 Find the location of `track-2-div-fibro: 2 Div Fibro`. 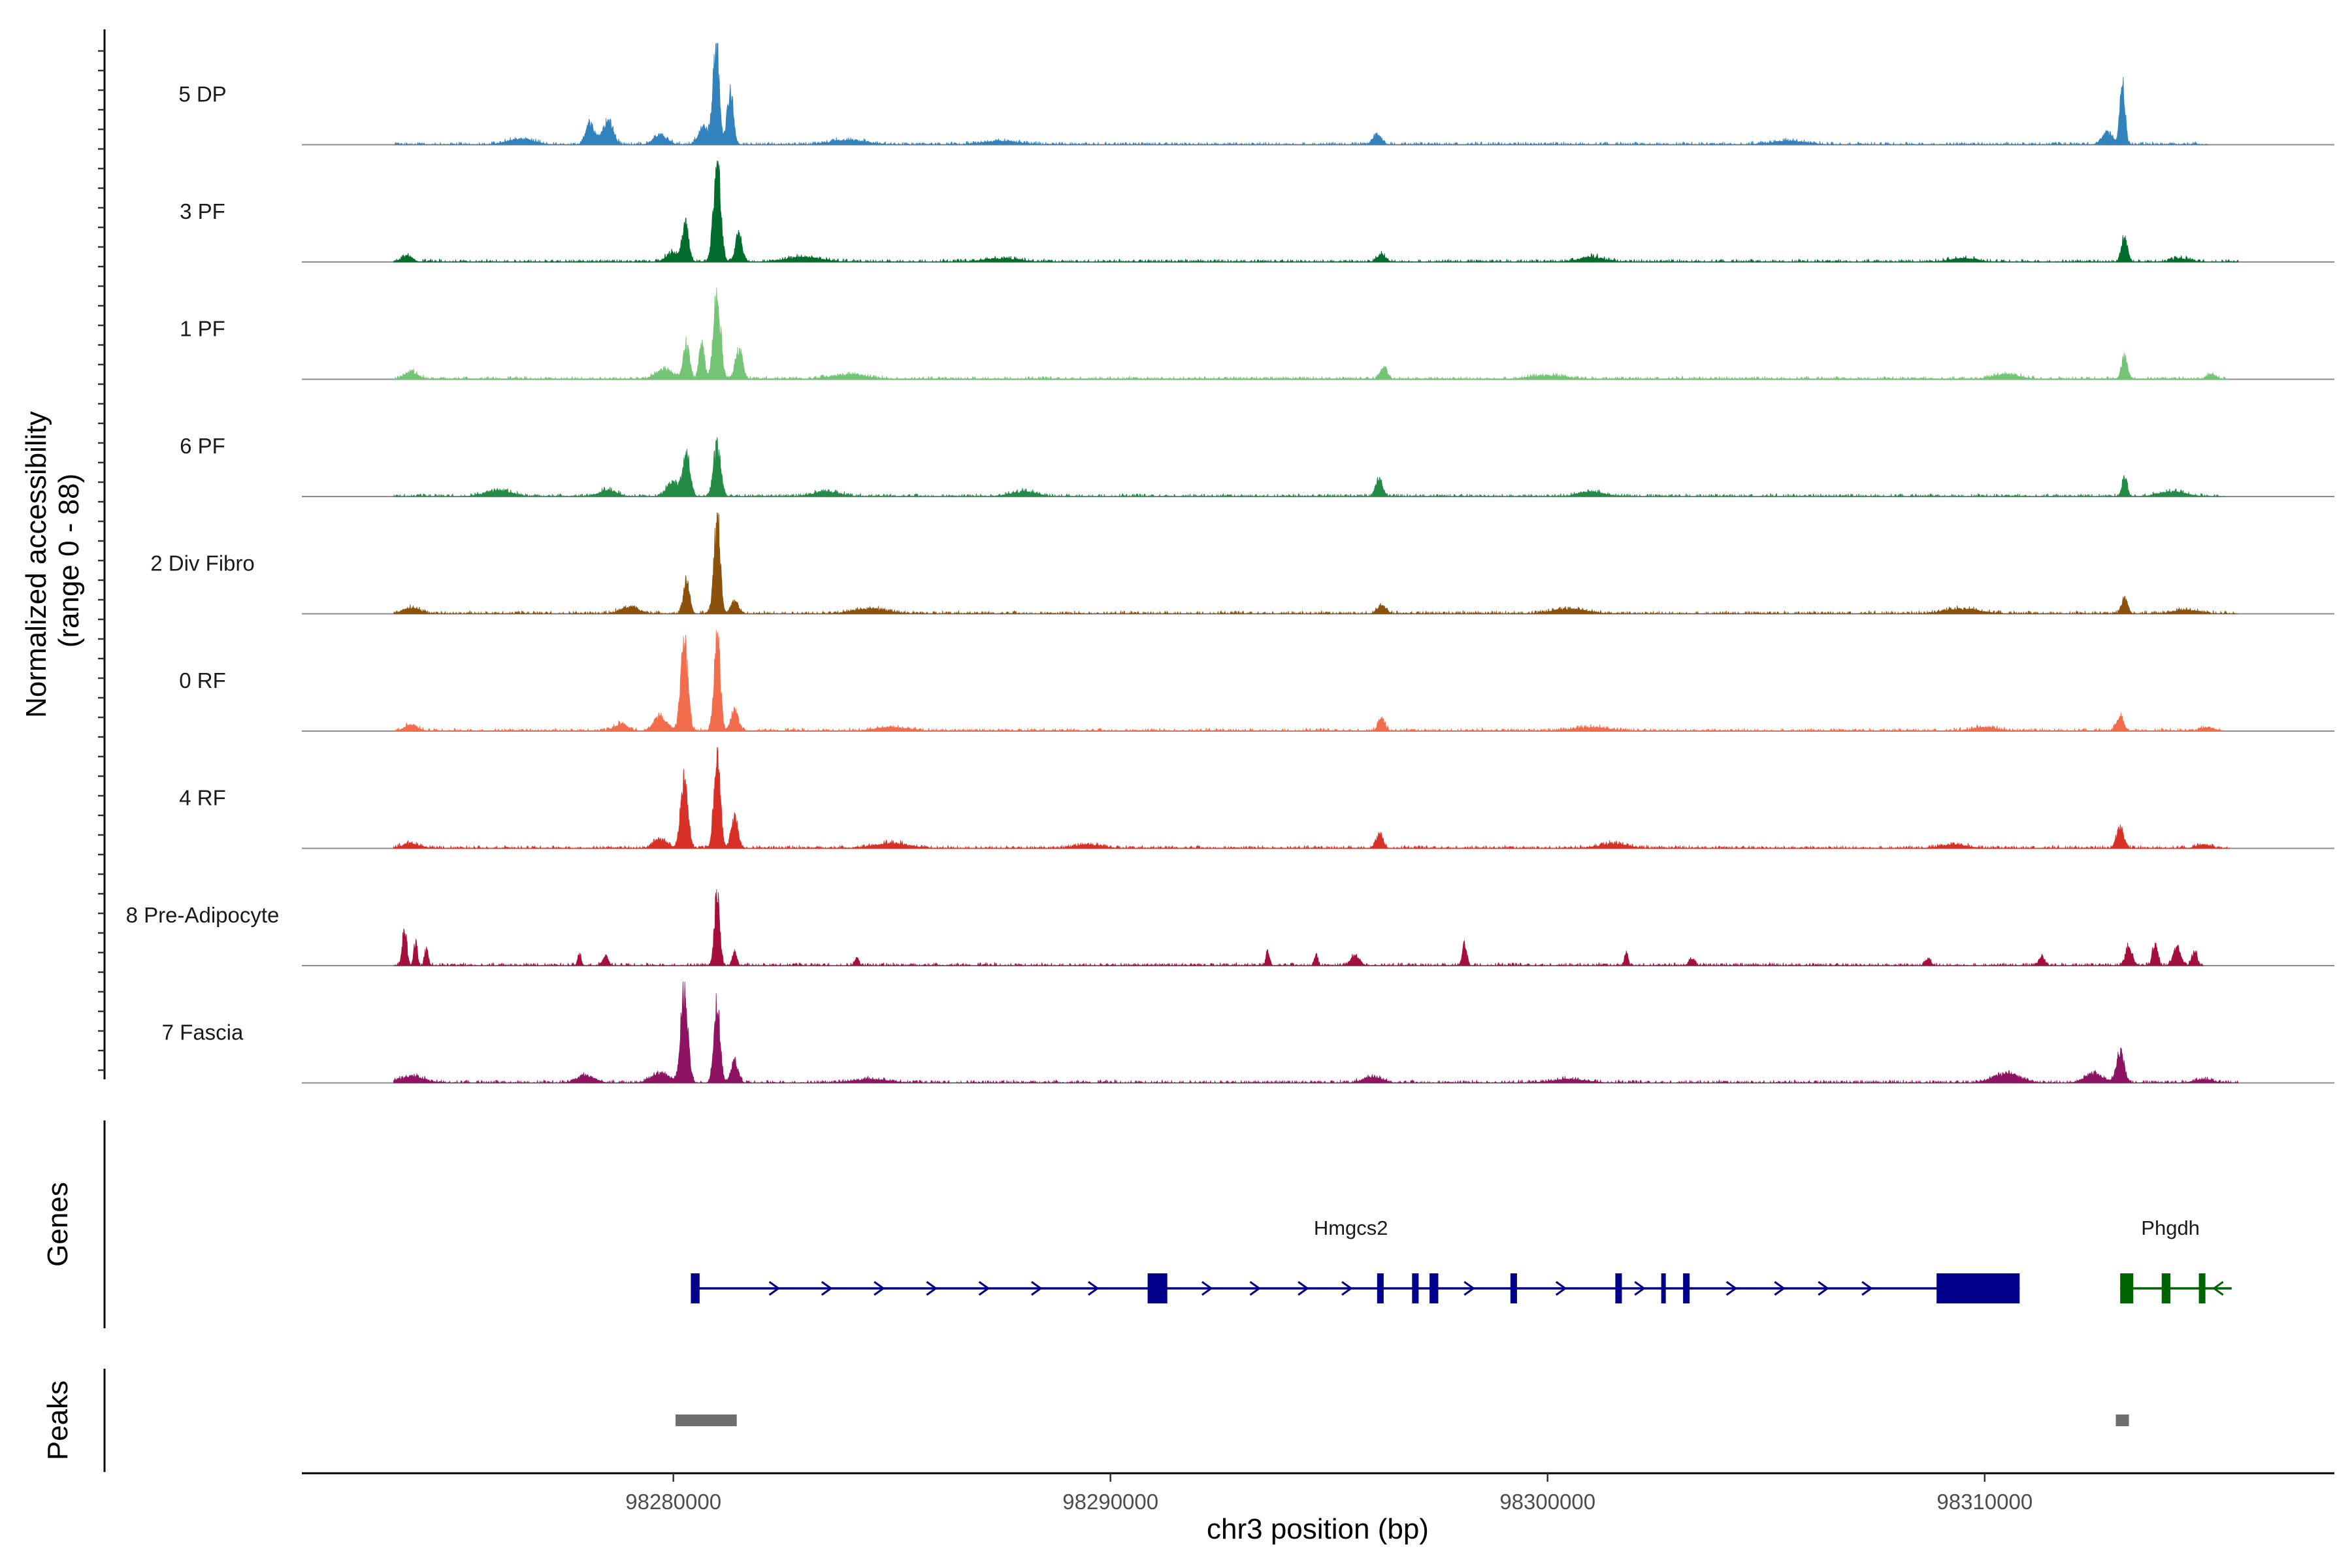

track-2-div-fibro: 2 Div Fibro is located at coordinates (1242, 563).